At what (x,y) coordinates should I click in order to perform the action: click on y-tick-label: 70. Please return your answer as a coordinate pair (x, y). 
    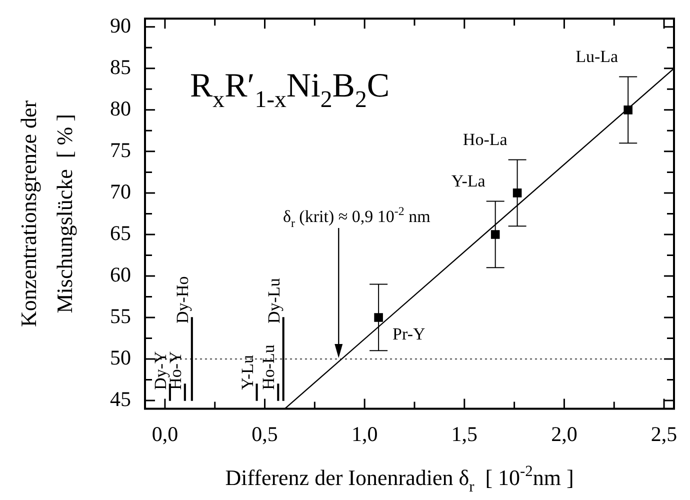
    Looking at the image, I should click on (120, 191).